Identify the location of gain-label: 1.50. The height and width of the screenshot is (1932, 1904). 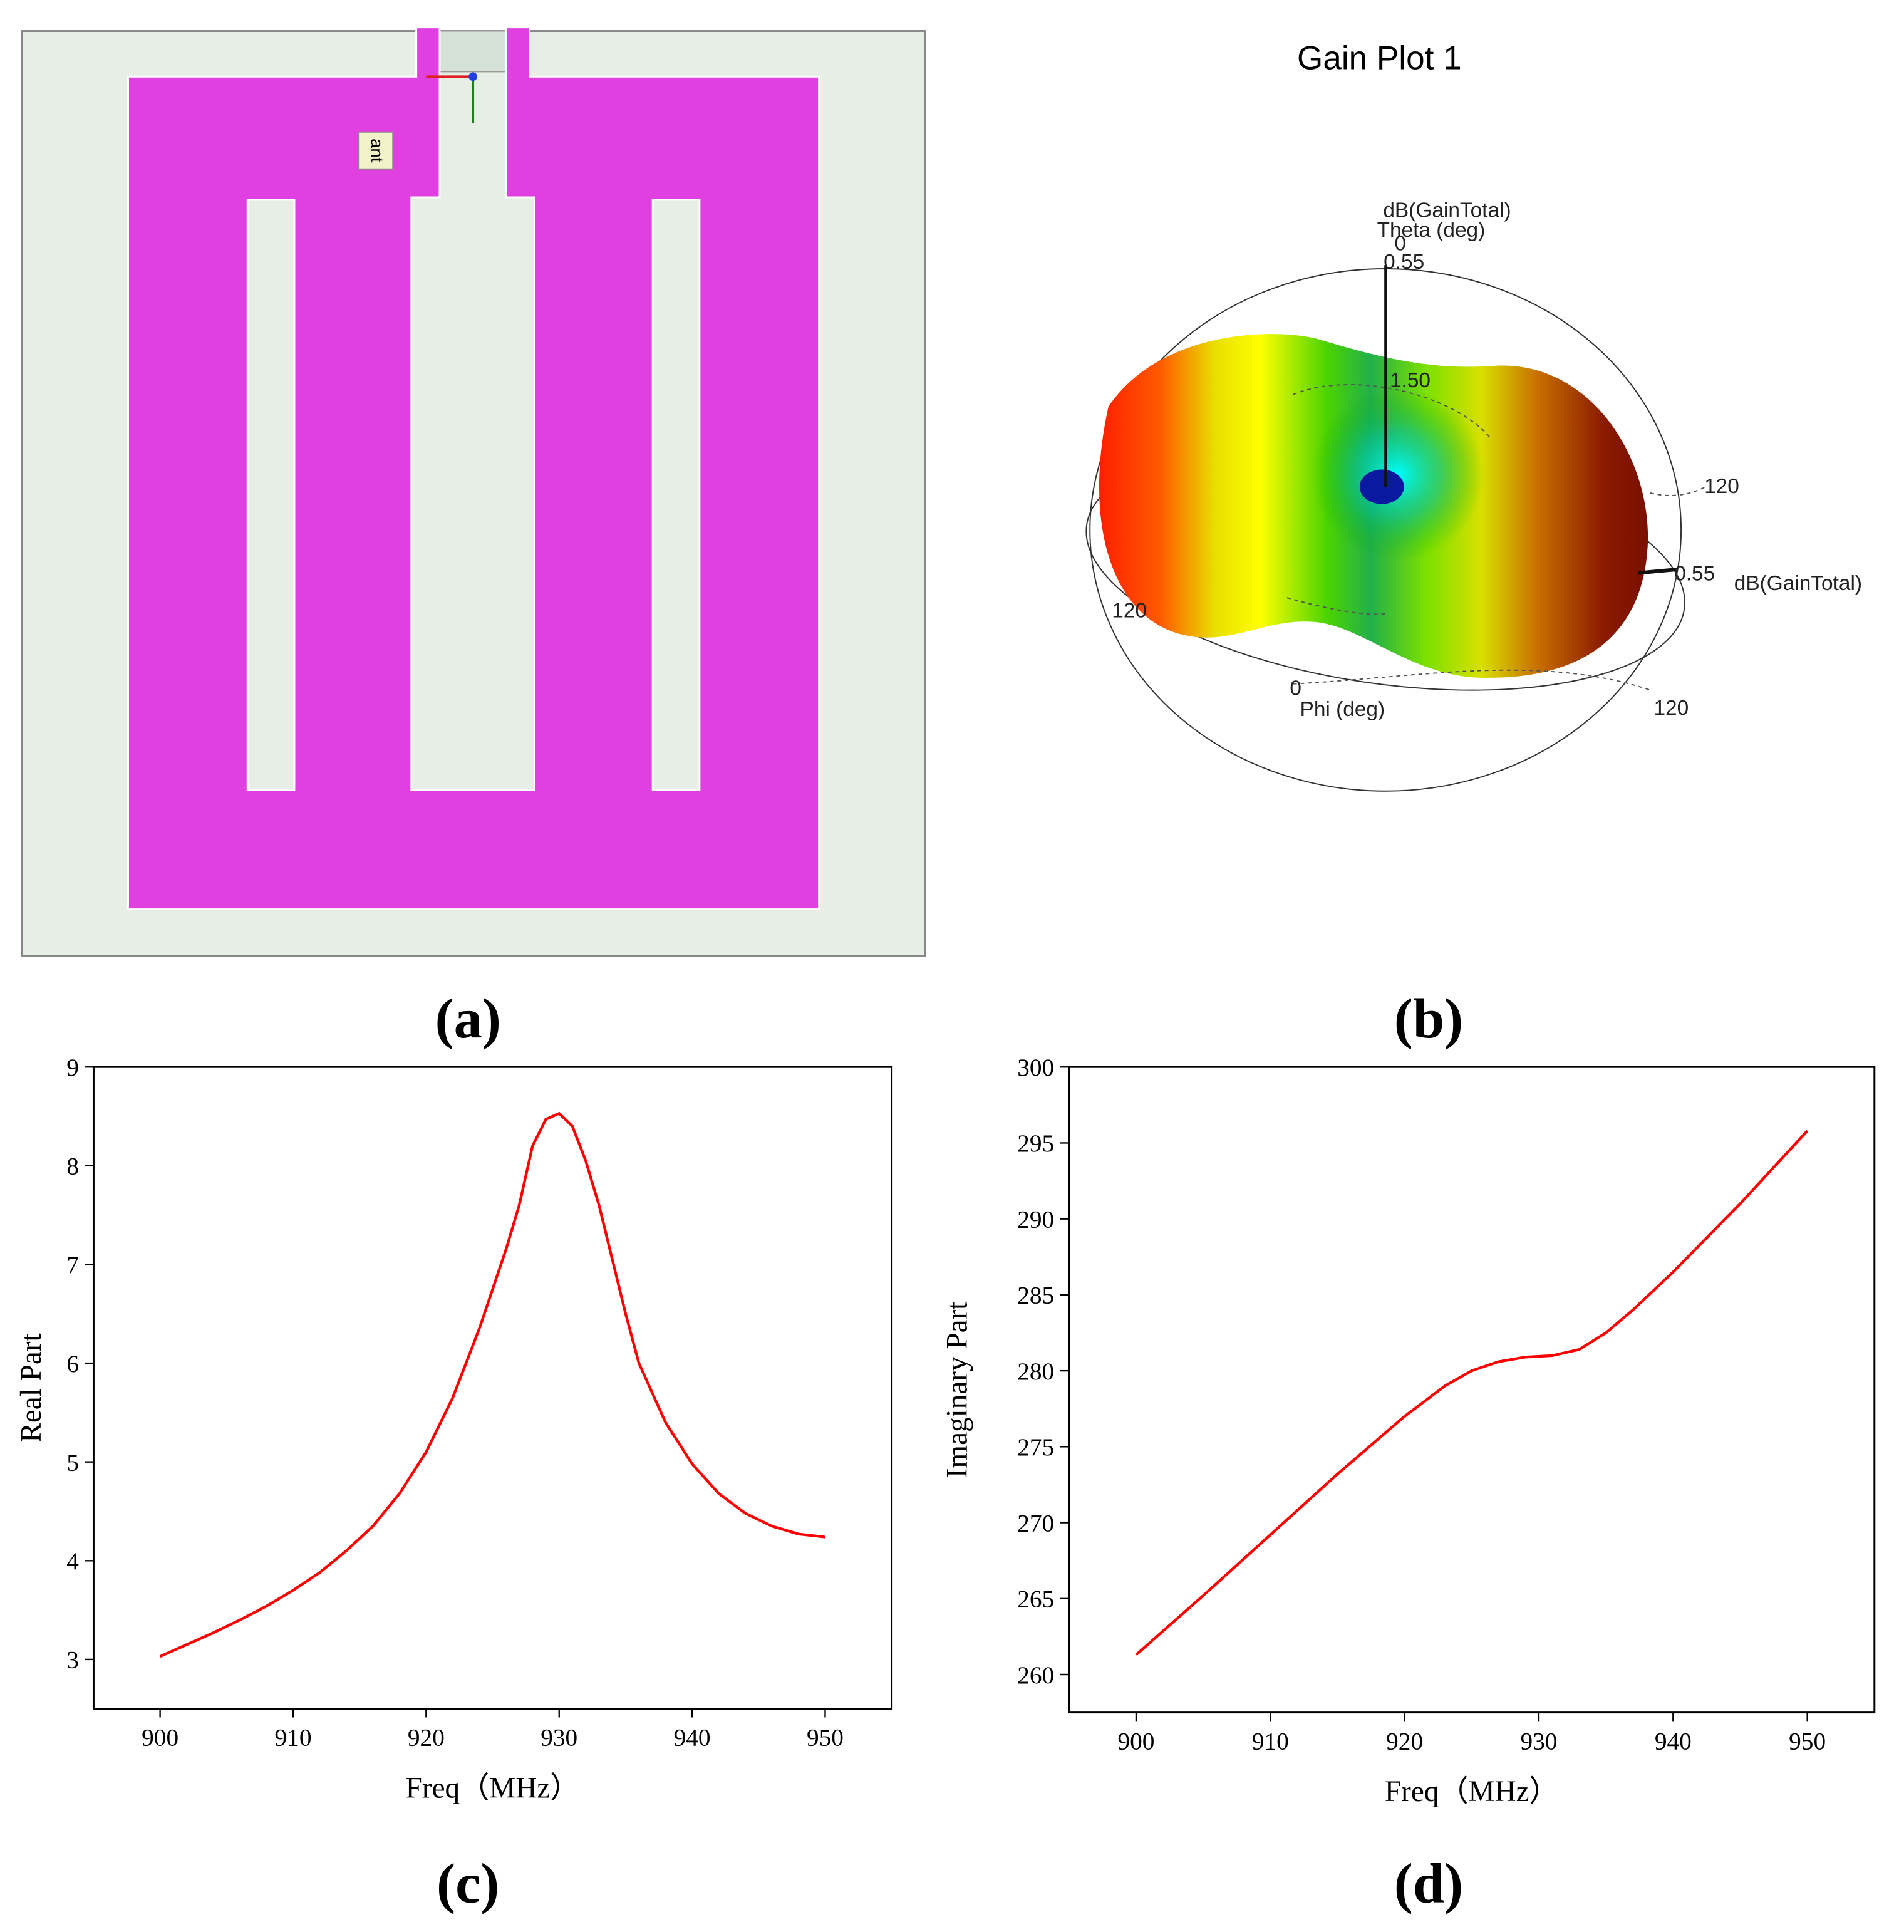
(1410, 380).